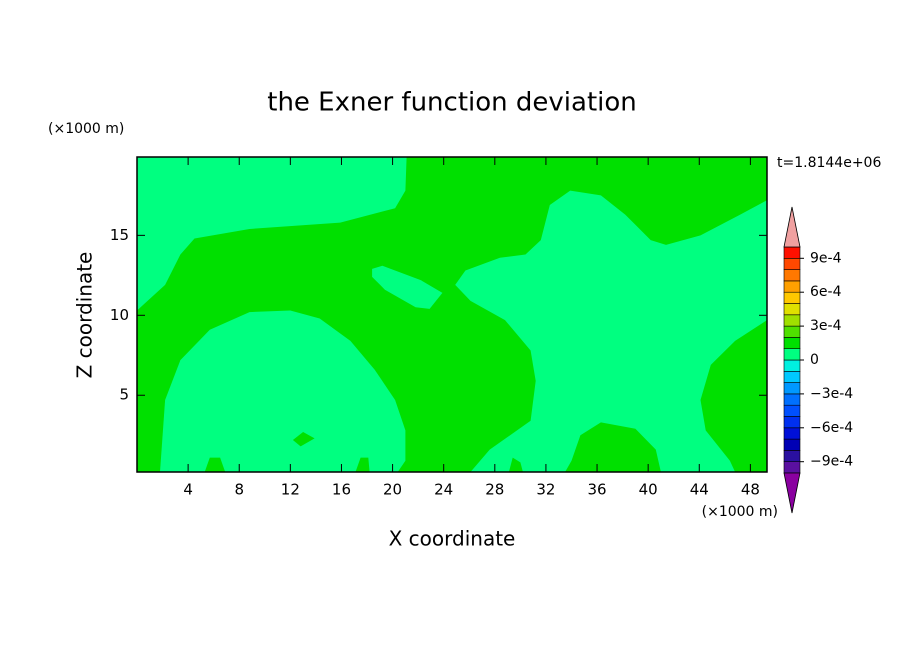  I want to click on x-tick-label: 16, so click(341, 490).